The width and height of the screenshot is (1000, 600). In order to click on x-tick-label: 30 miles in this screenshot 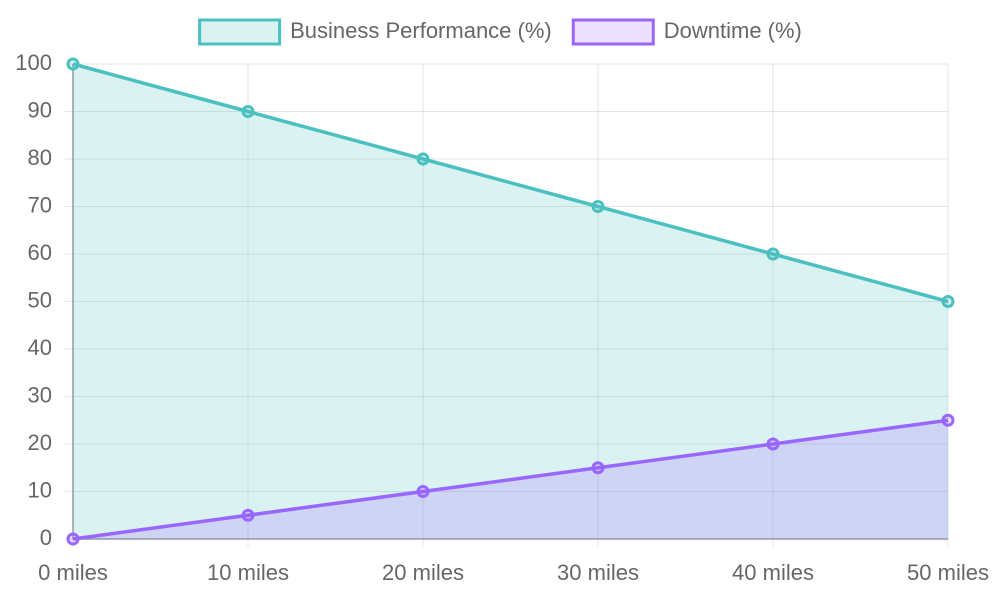, I will do `click(598, 572)`.